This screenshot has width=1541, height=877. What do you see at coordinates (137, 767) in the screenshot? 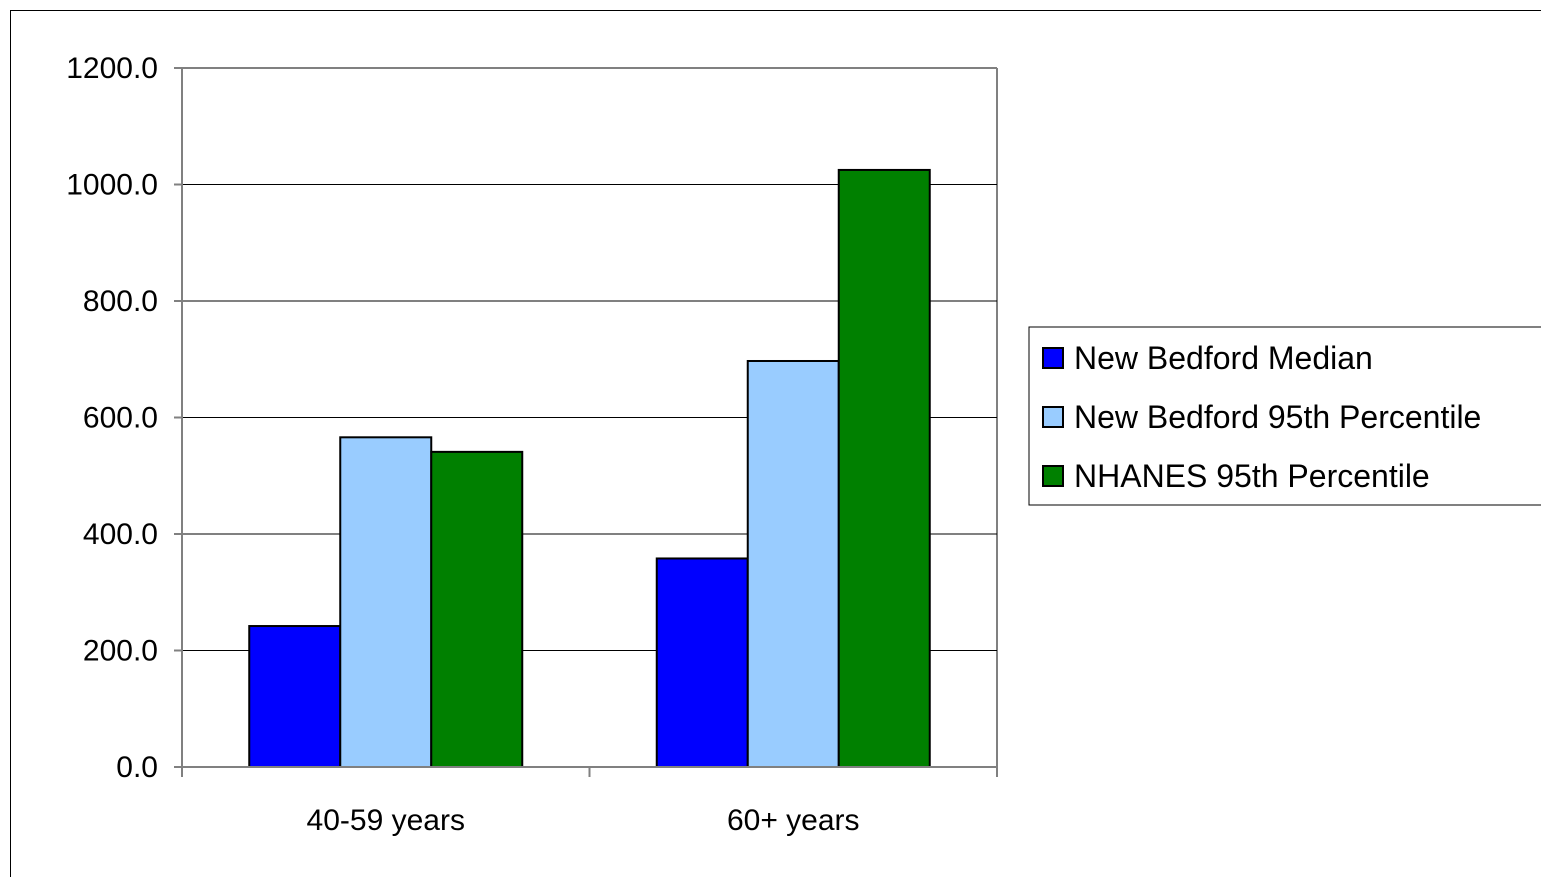
I see `y-tick-label: 0.0` at bounding box center [137, 767].